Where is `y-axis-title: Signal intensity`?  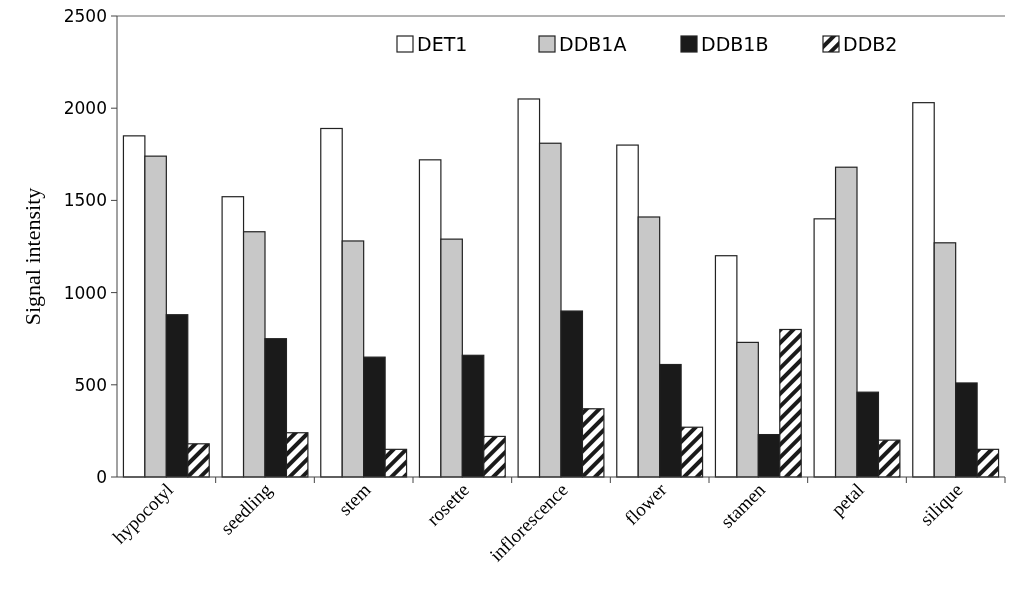 y-axis-title: Signal intensity is located at coordinates (32, 256).